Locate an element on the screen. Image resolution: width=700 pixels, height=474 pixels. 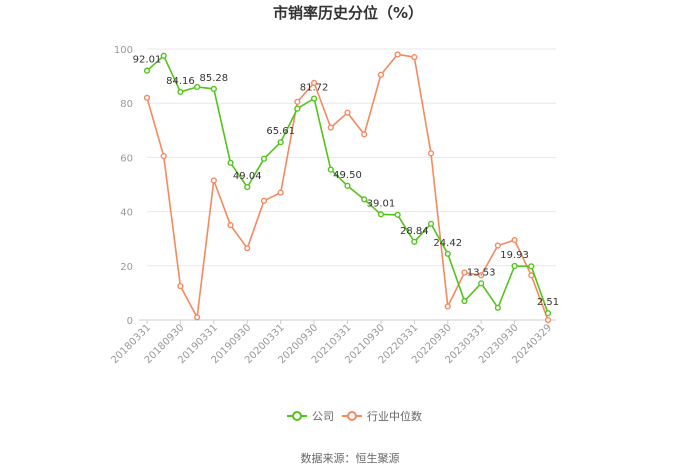
data-source: 数据来源：恒生聚源 is located at coordinates (350, 458).